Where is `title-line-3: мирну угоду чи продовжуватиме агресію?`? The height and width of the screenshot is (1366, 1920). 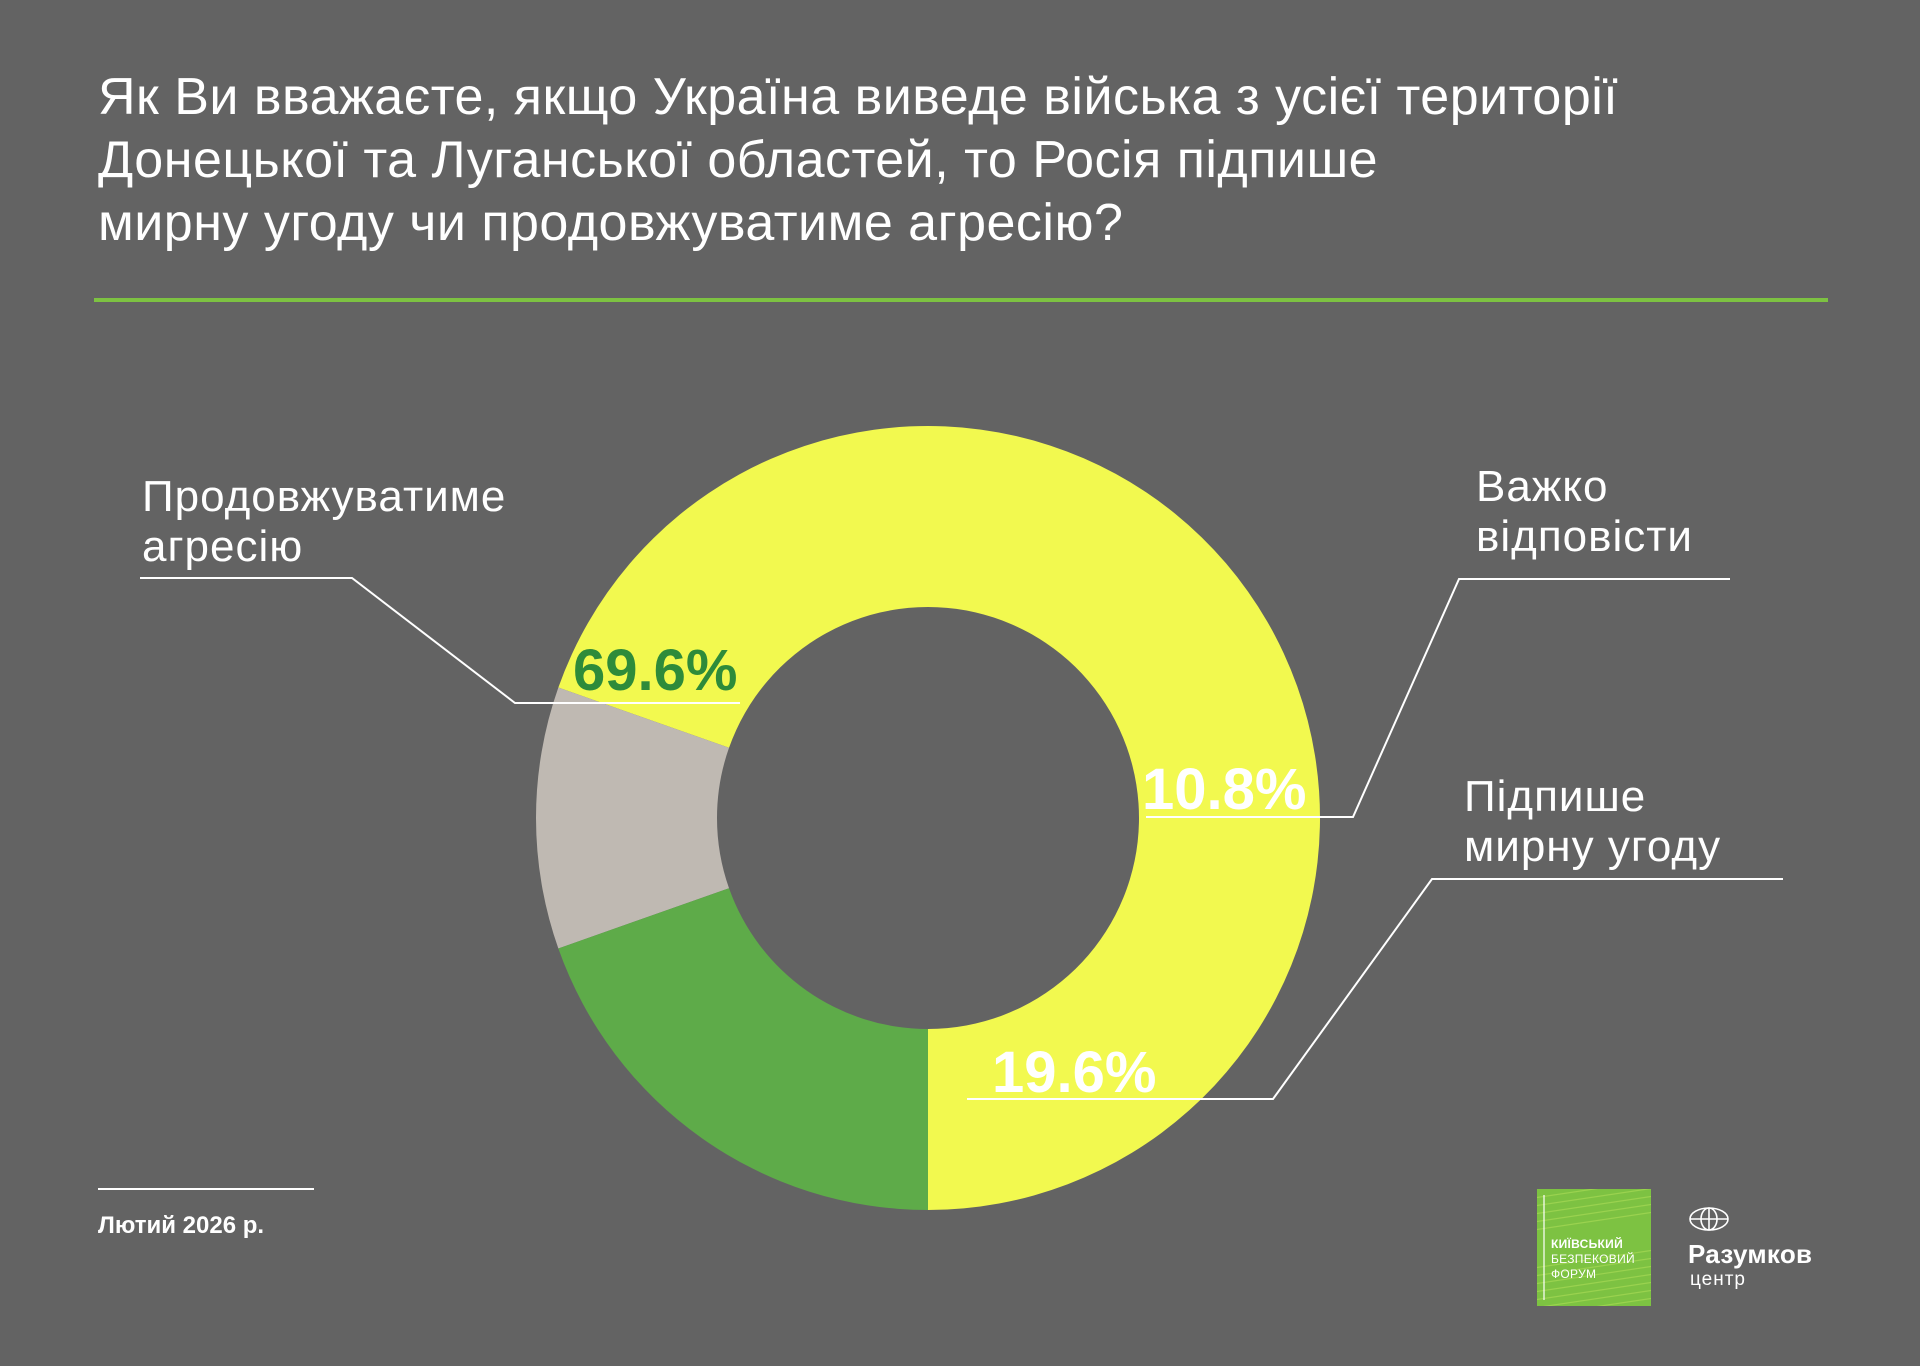 title-line-3: мирну угоду чи продовжуватиме агресію? is located at coordinates (611, 223).